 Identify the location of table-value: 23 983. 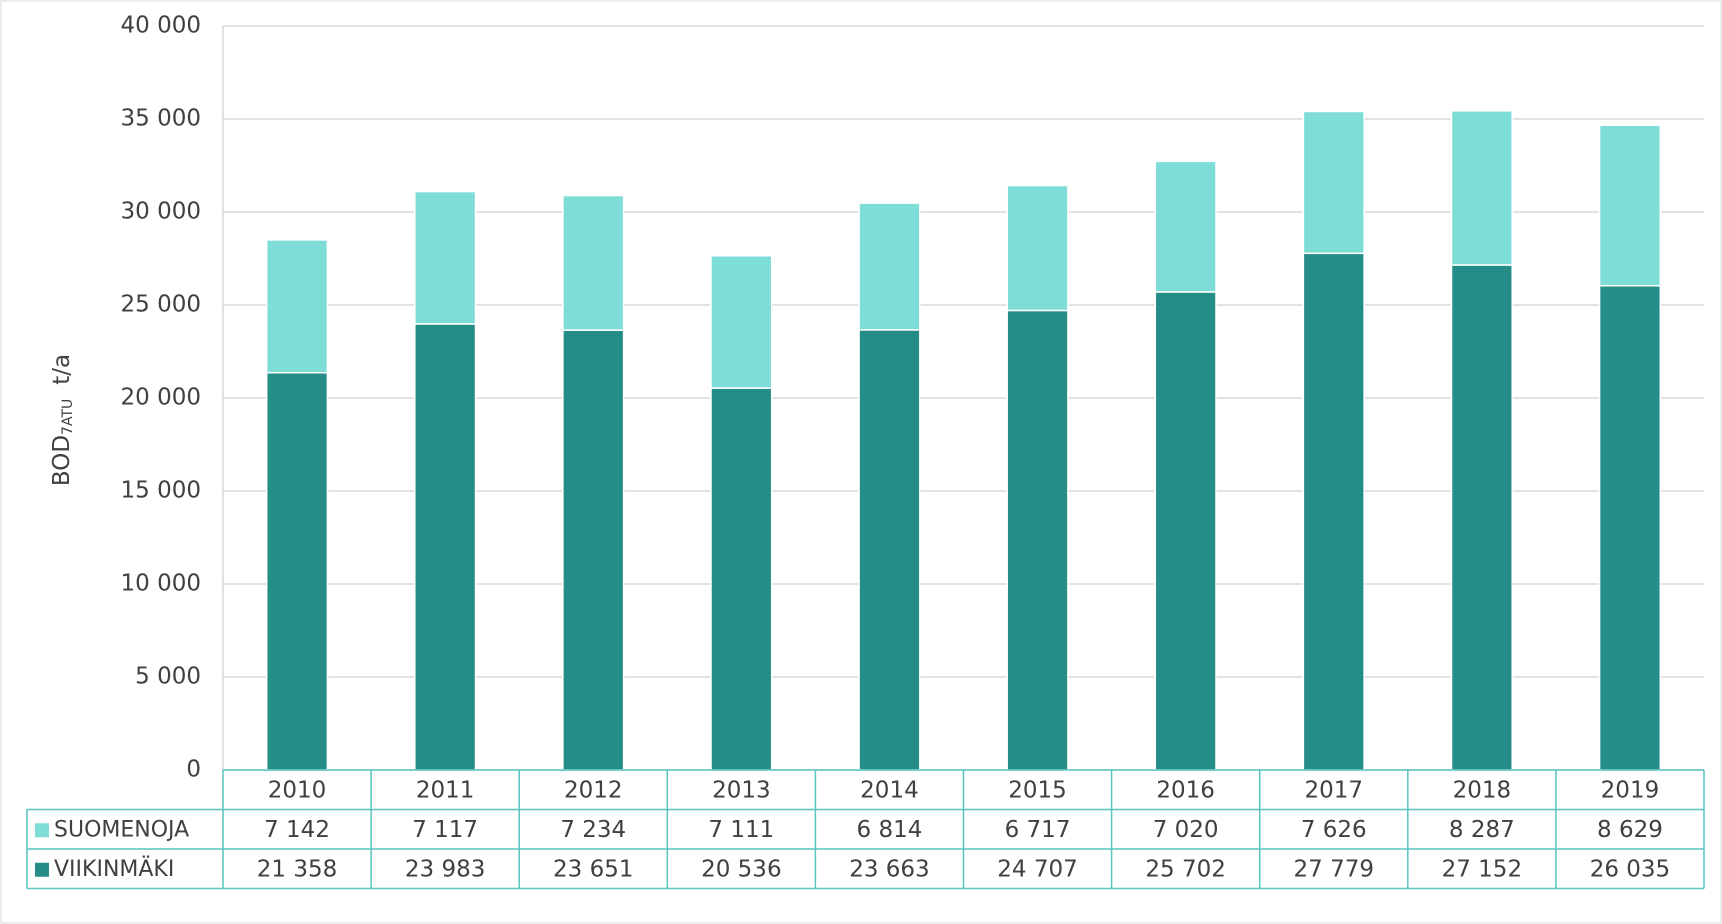
(445, 869).